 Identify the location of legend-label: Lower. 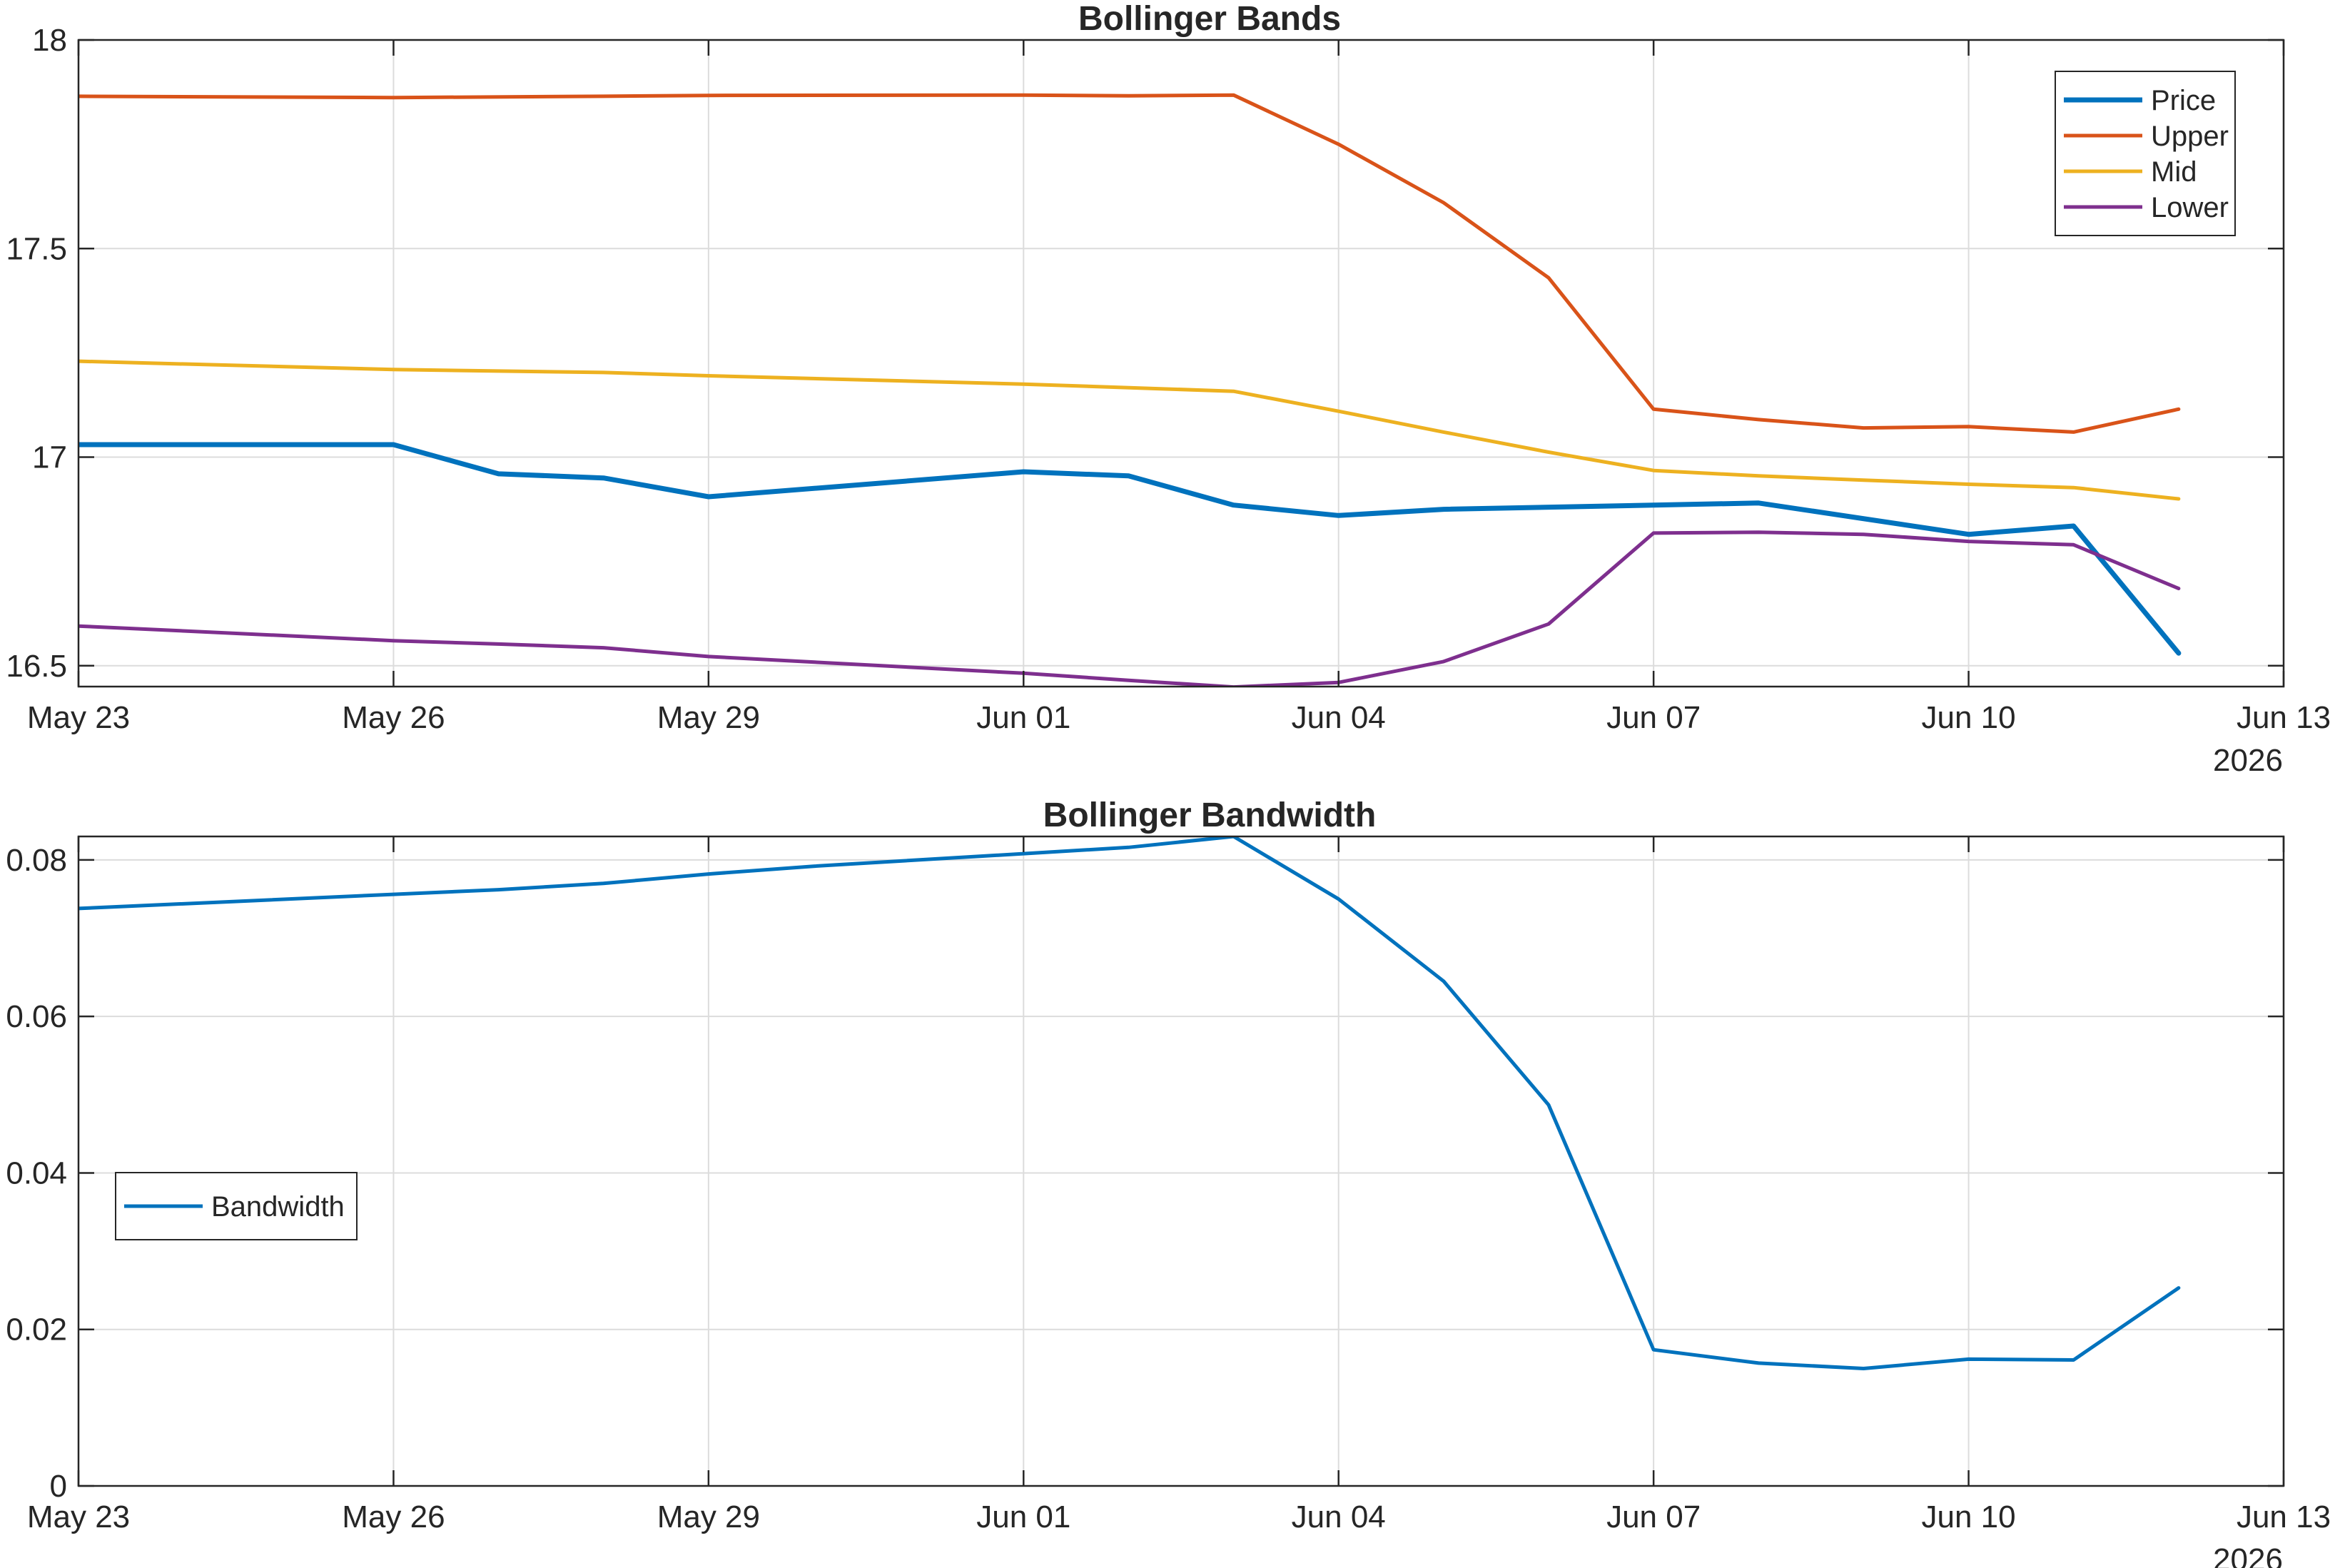
(2190, 207).